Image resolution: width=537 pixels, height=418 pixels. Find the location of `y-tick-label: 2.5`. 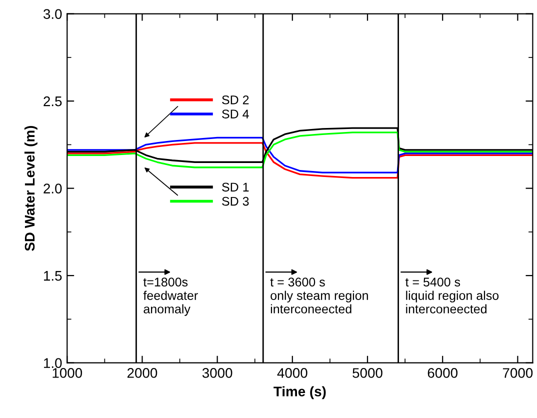

y-tick-label: 2.5 is located at coordinates (53, 101).